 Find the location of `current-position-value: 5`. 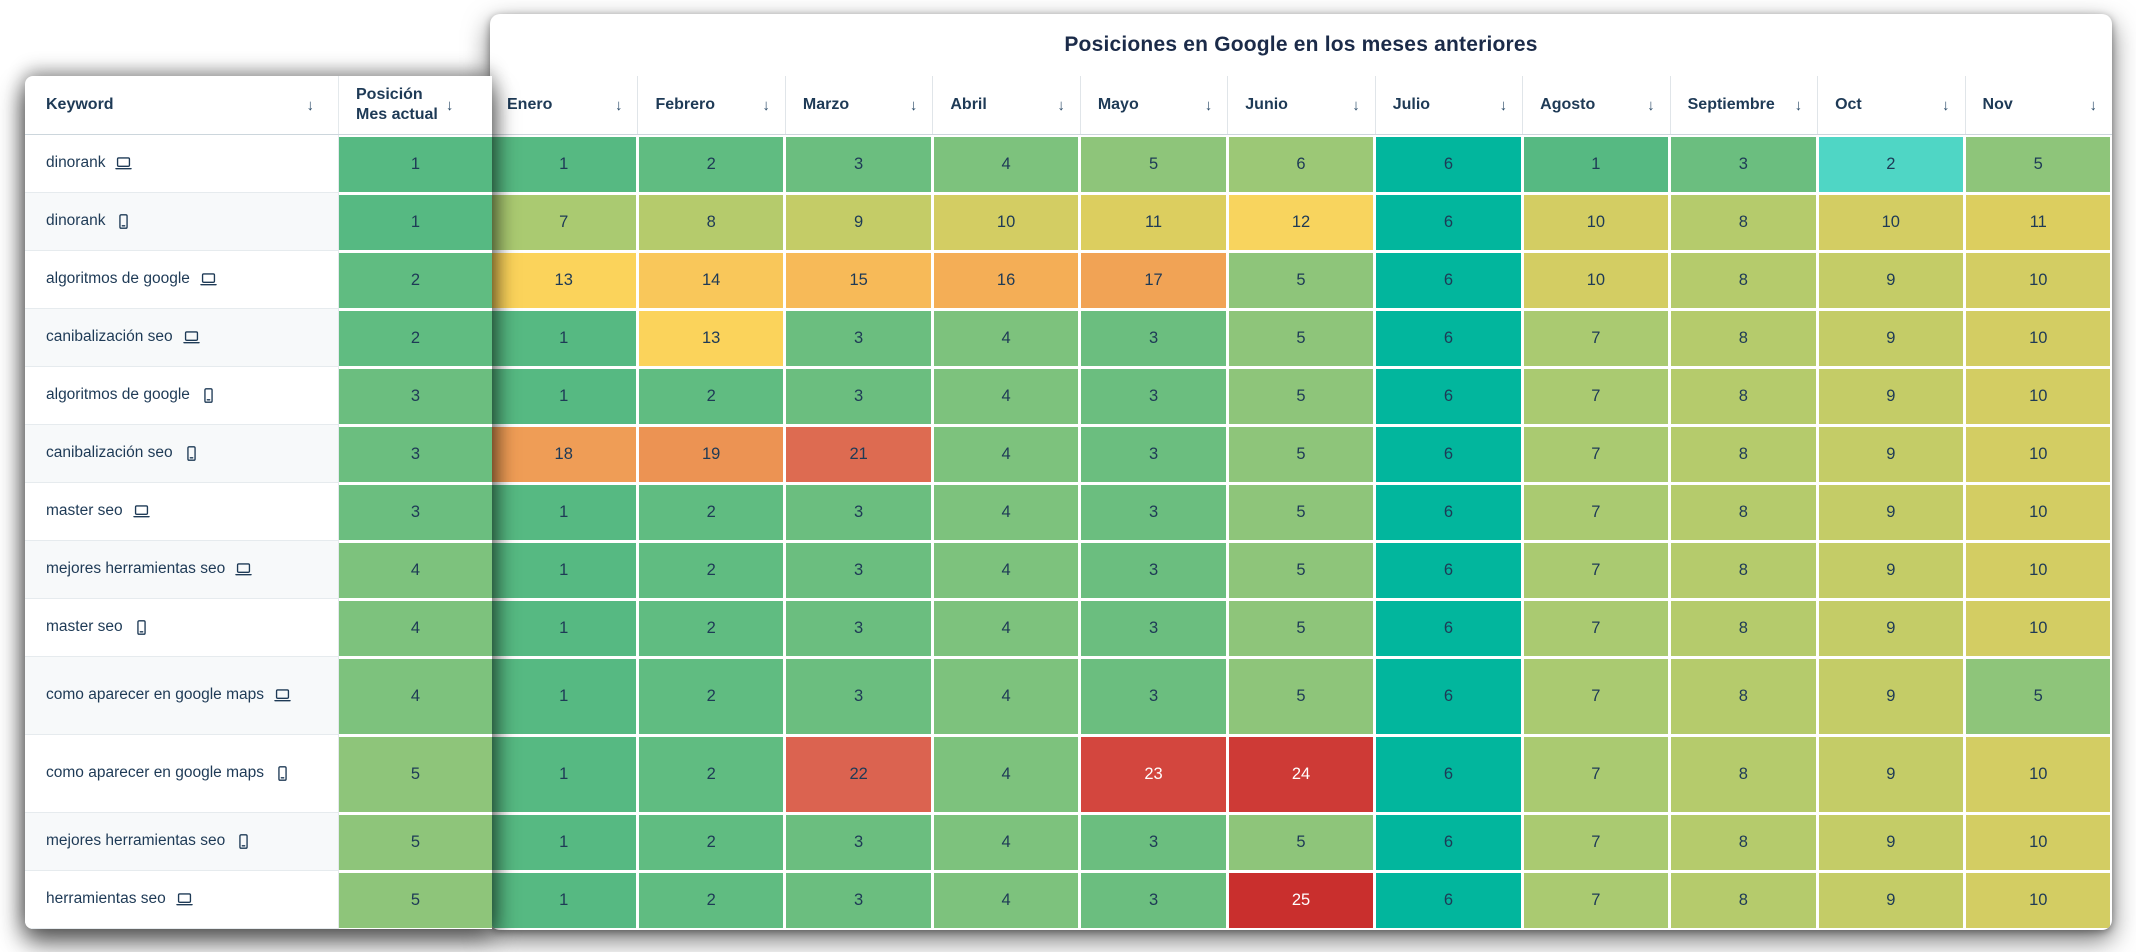

current-position-value: 5 is located at coordinates (415, 774).